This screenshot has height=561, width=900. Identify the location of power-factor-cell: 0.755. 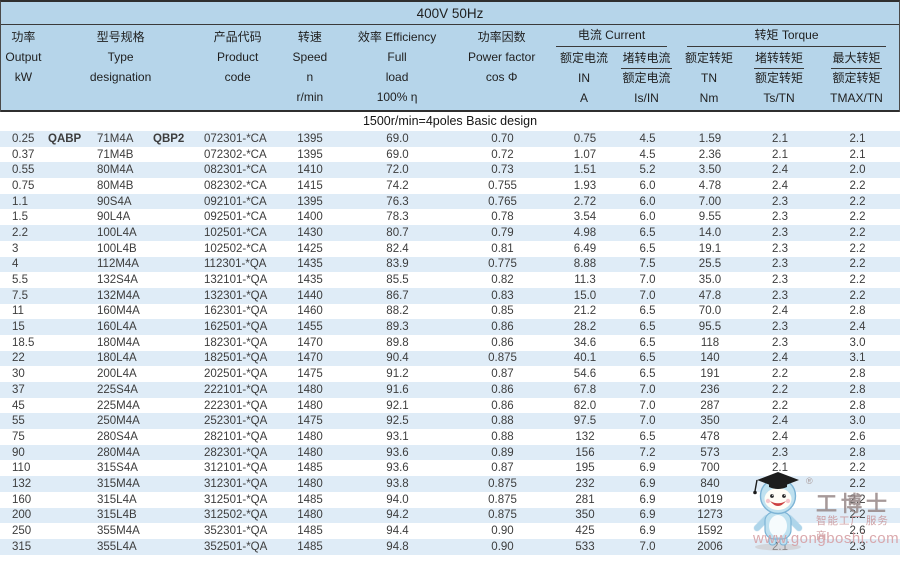
(502, 185).